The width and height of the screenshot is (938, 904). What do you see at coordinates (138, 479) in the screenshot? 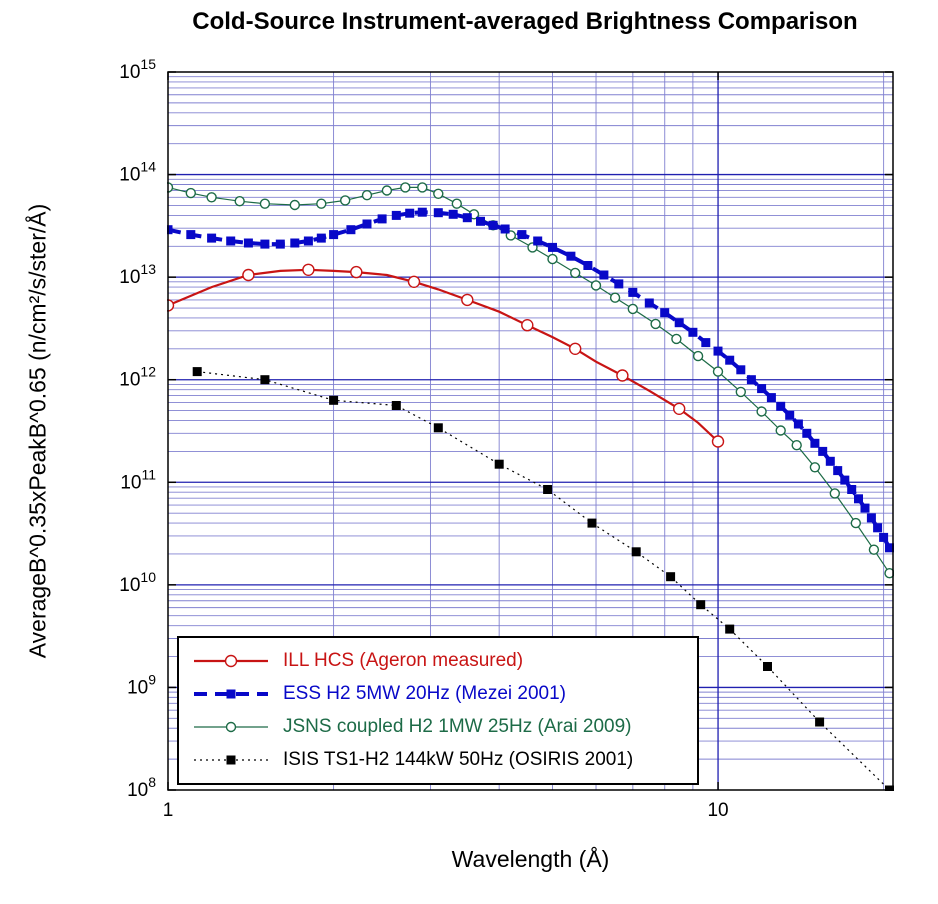
I see `y-tick-label: 1011` at bounding box center [138, 479].